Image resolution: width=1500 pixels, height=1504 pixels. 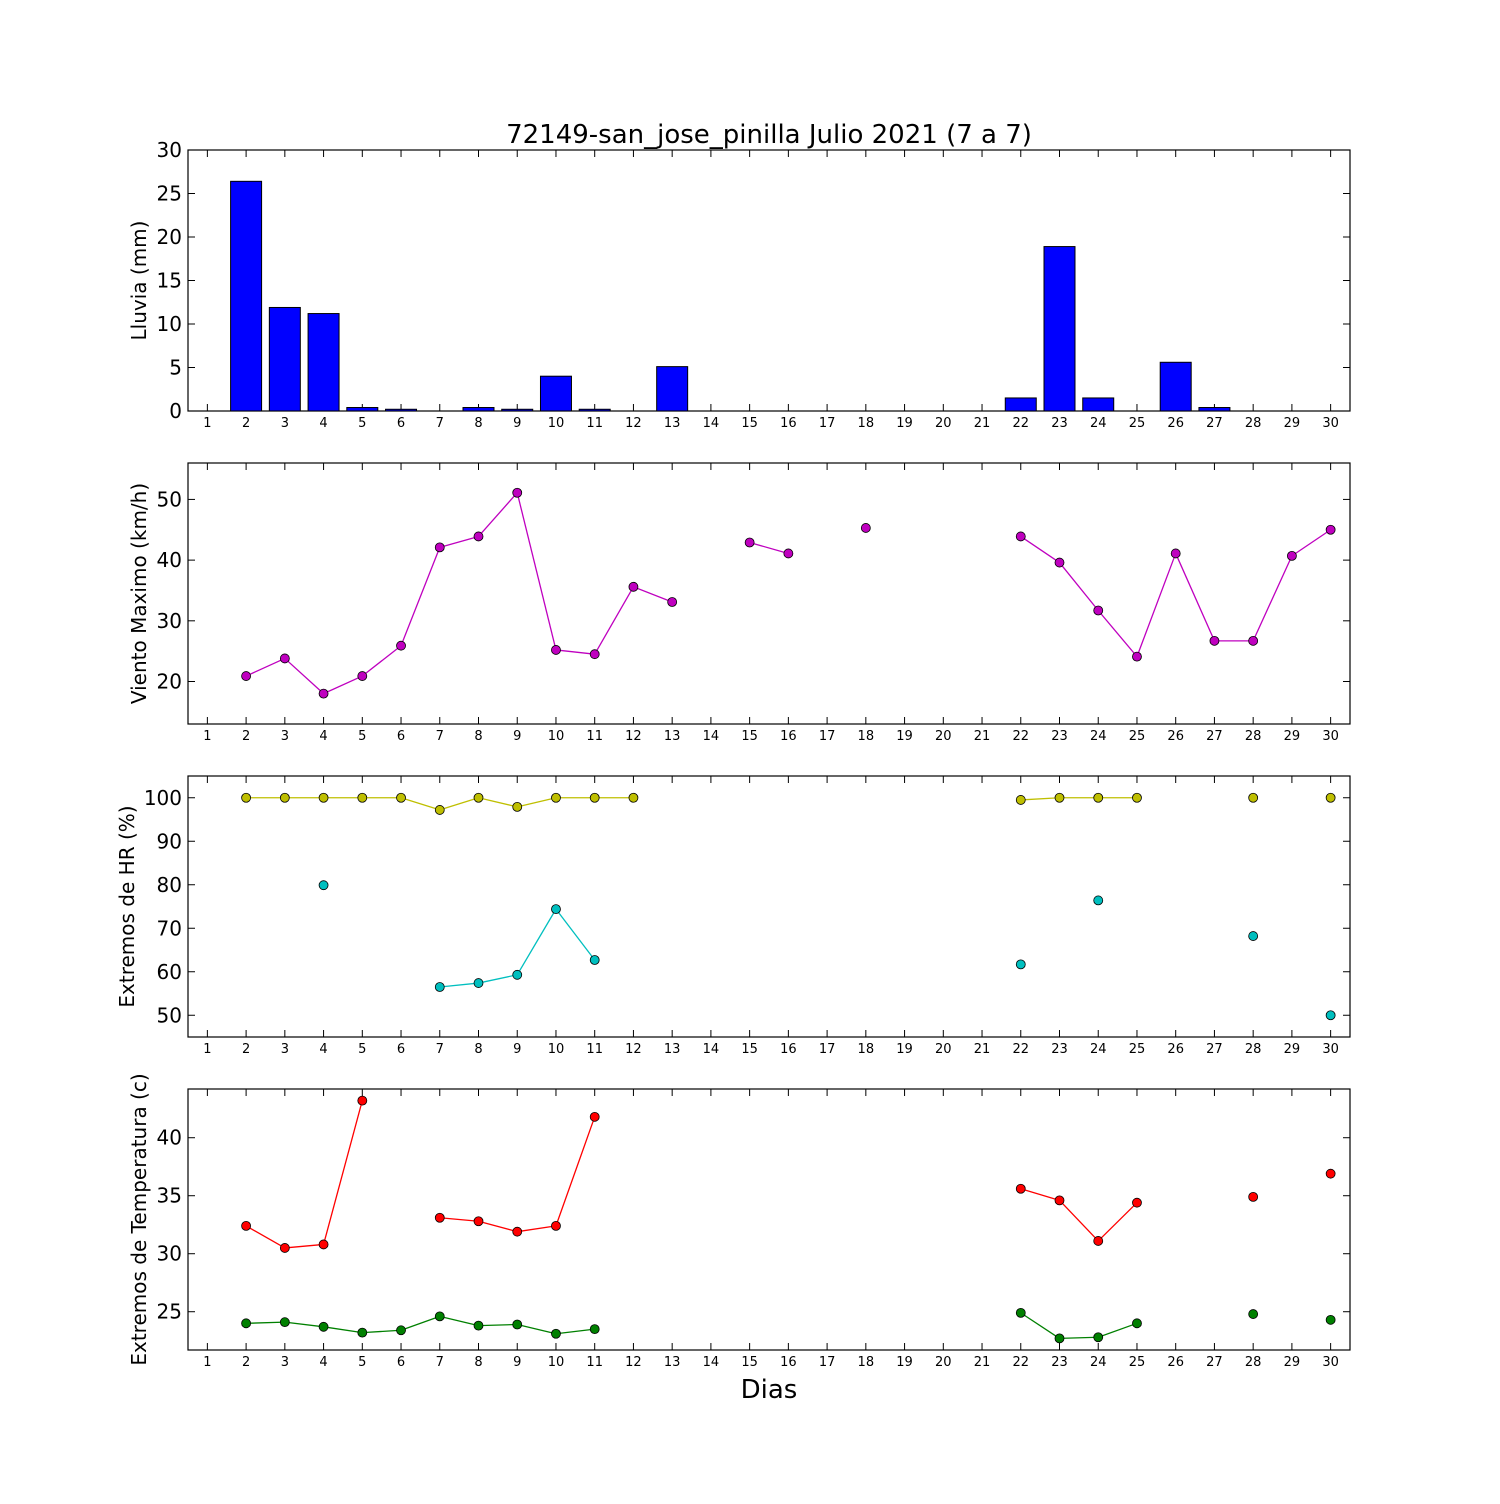 I want to click on x-tick-label: 9, so click(x=517, y=1362).